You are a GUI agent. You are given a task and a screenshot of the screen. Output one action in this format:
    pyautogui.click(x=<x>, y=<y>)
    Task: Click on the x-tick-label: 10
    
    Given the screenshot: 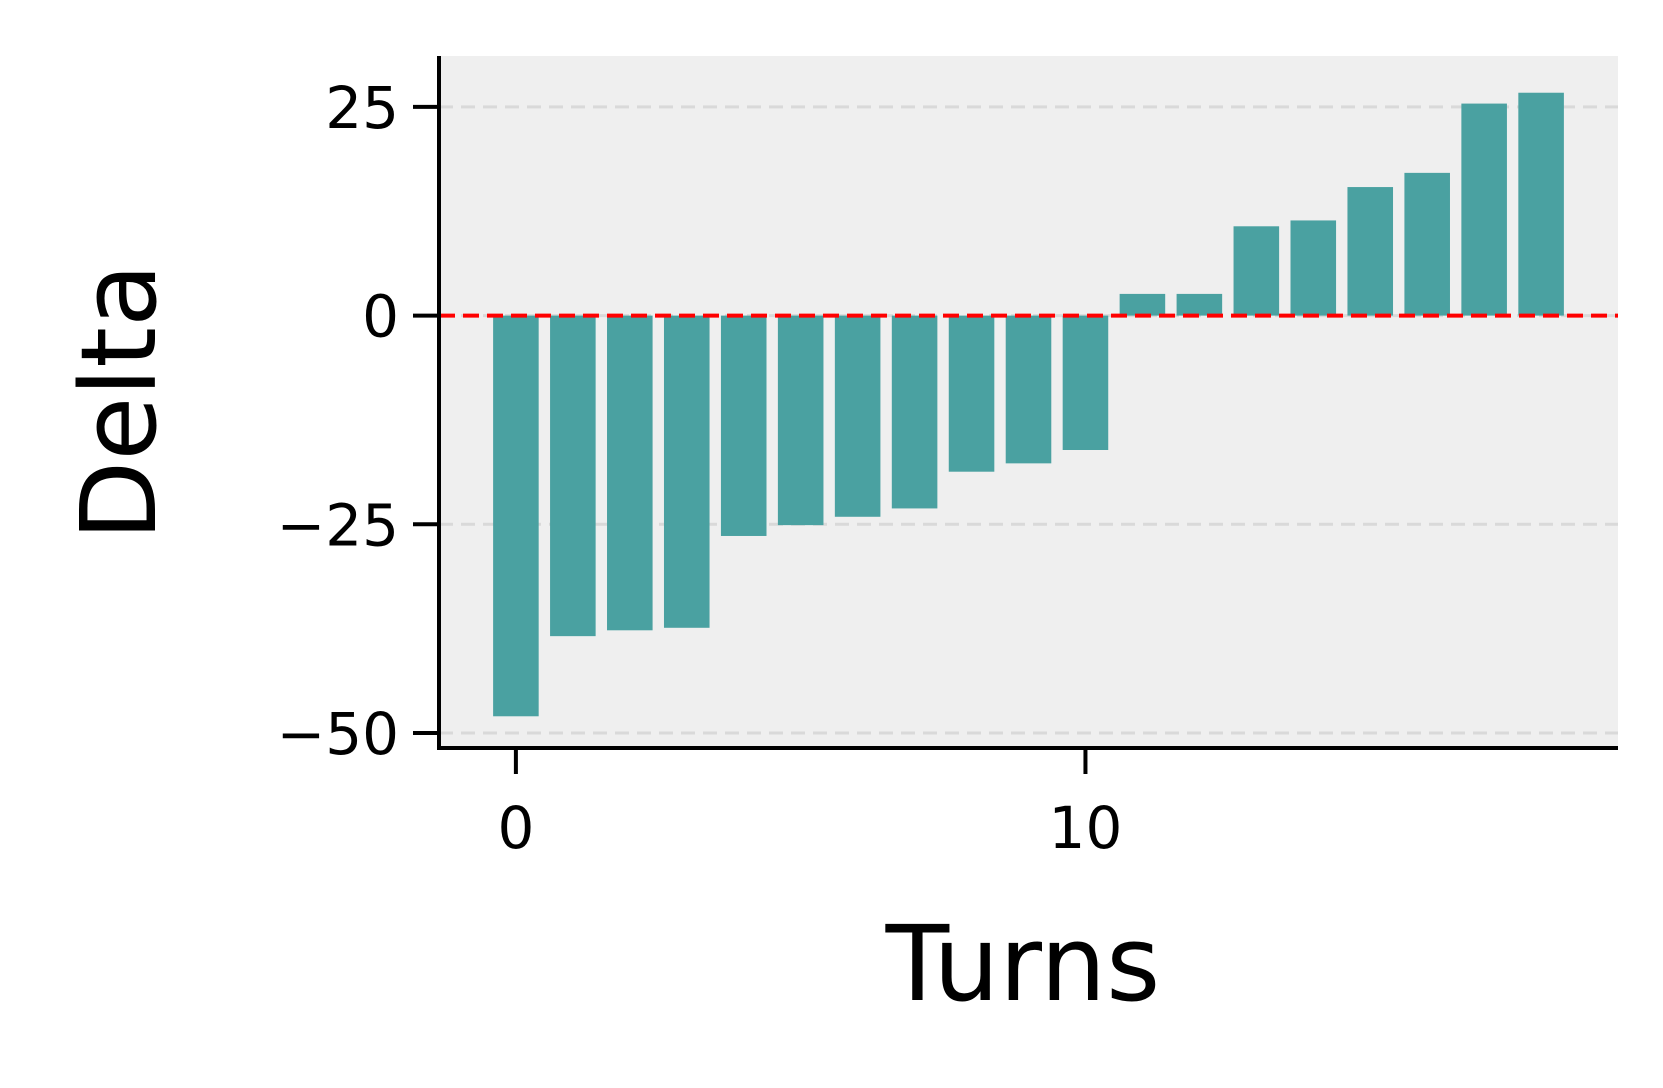 What is the action you would take?
    pyautogui.click(x=1086, y=828)
    